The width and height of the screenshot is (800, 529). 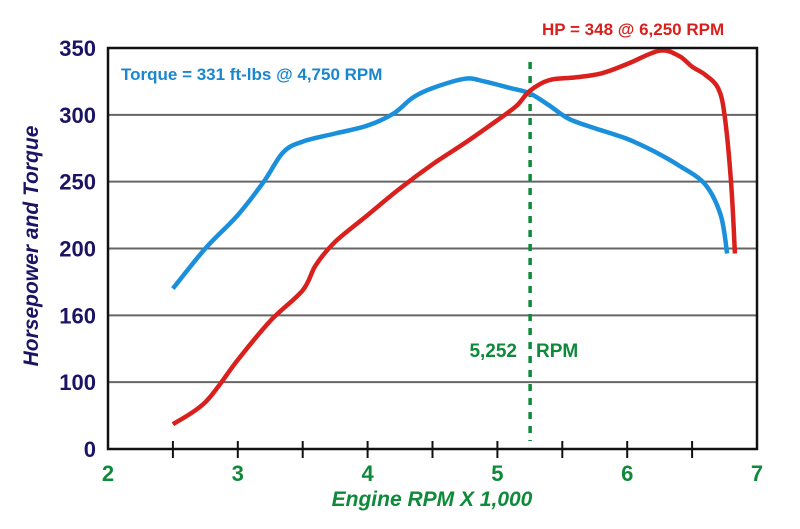 What do you see at coordinates (627, 473) in the screenshot?
I see `x-tick-label: 6` at bounding box center [627, 473].